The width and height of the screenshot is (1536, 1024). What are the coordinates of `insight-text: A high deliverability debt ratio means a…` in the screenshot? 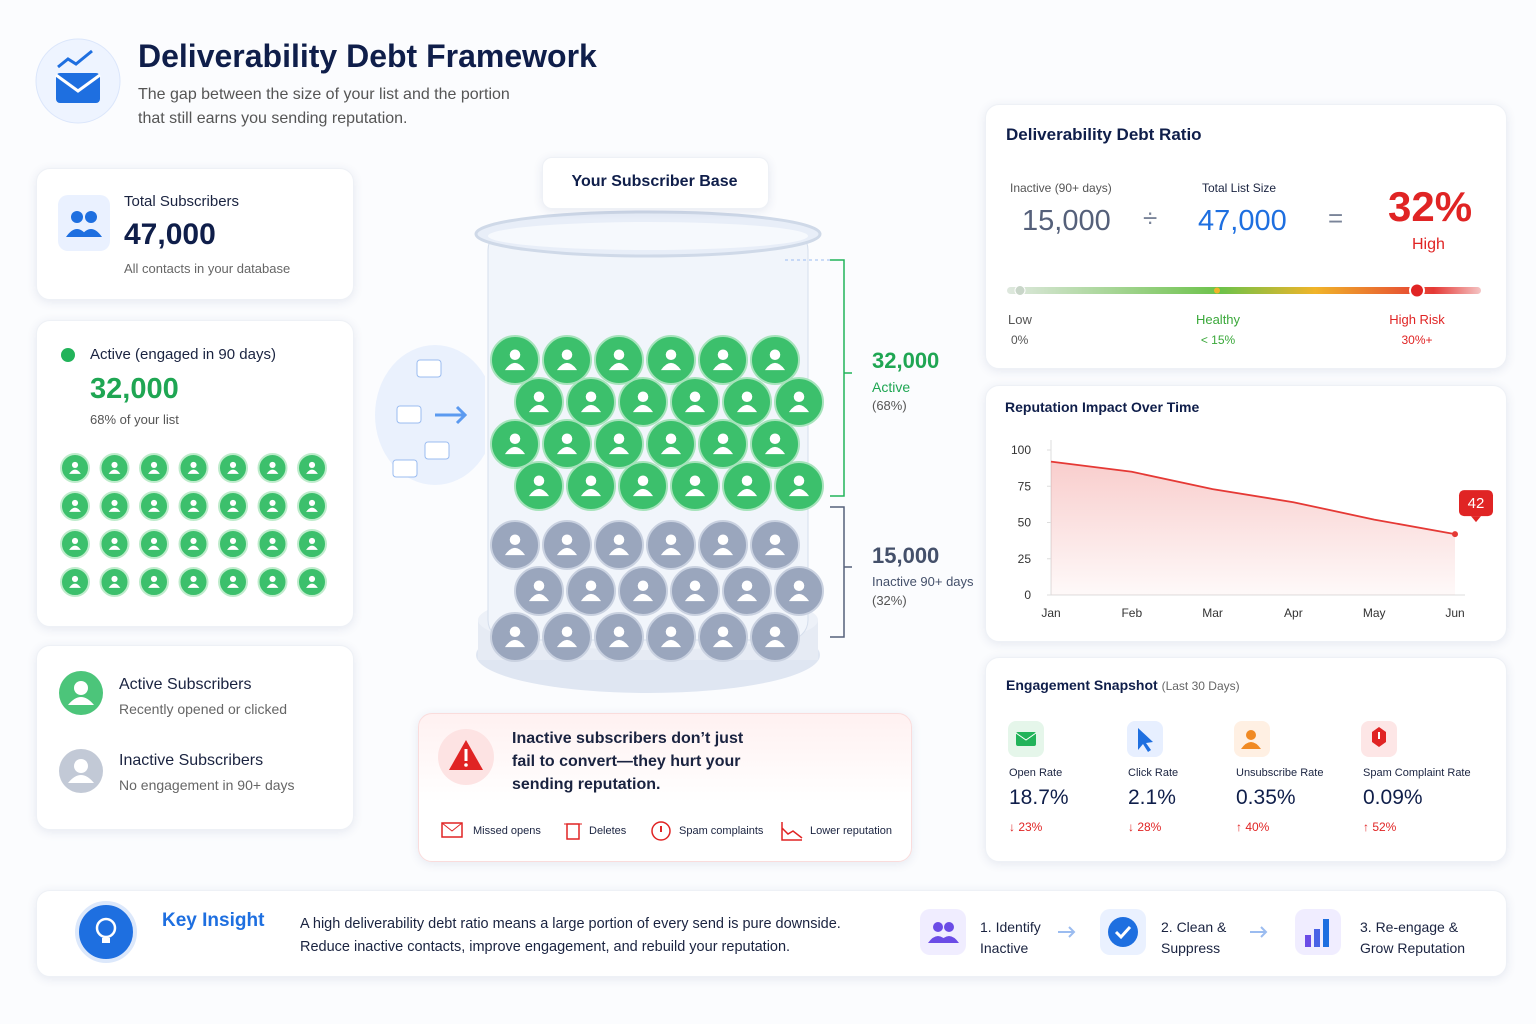 It's located at (570, 935).